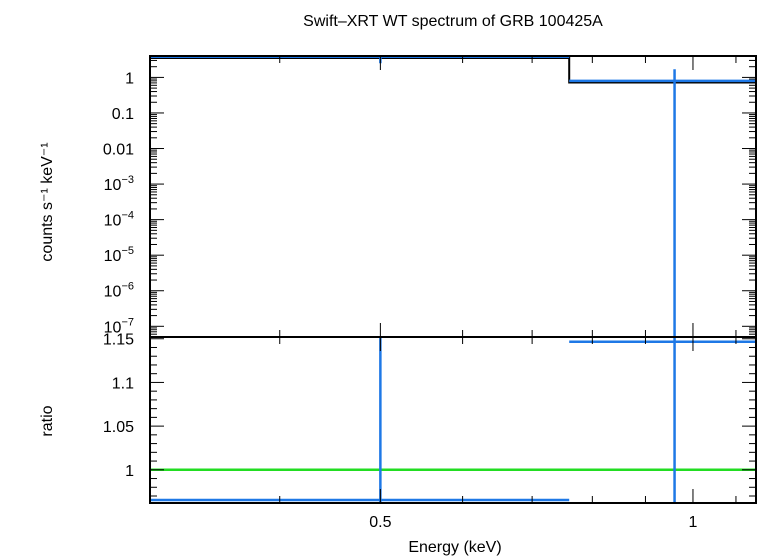 The width and height of the screenshot is (758, 556). Describe the element at coordinates (453, 21) in the screenshot. I see `chart-title: Swift–XRT WT spectrum of GRB 100425A` at that location.